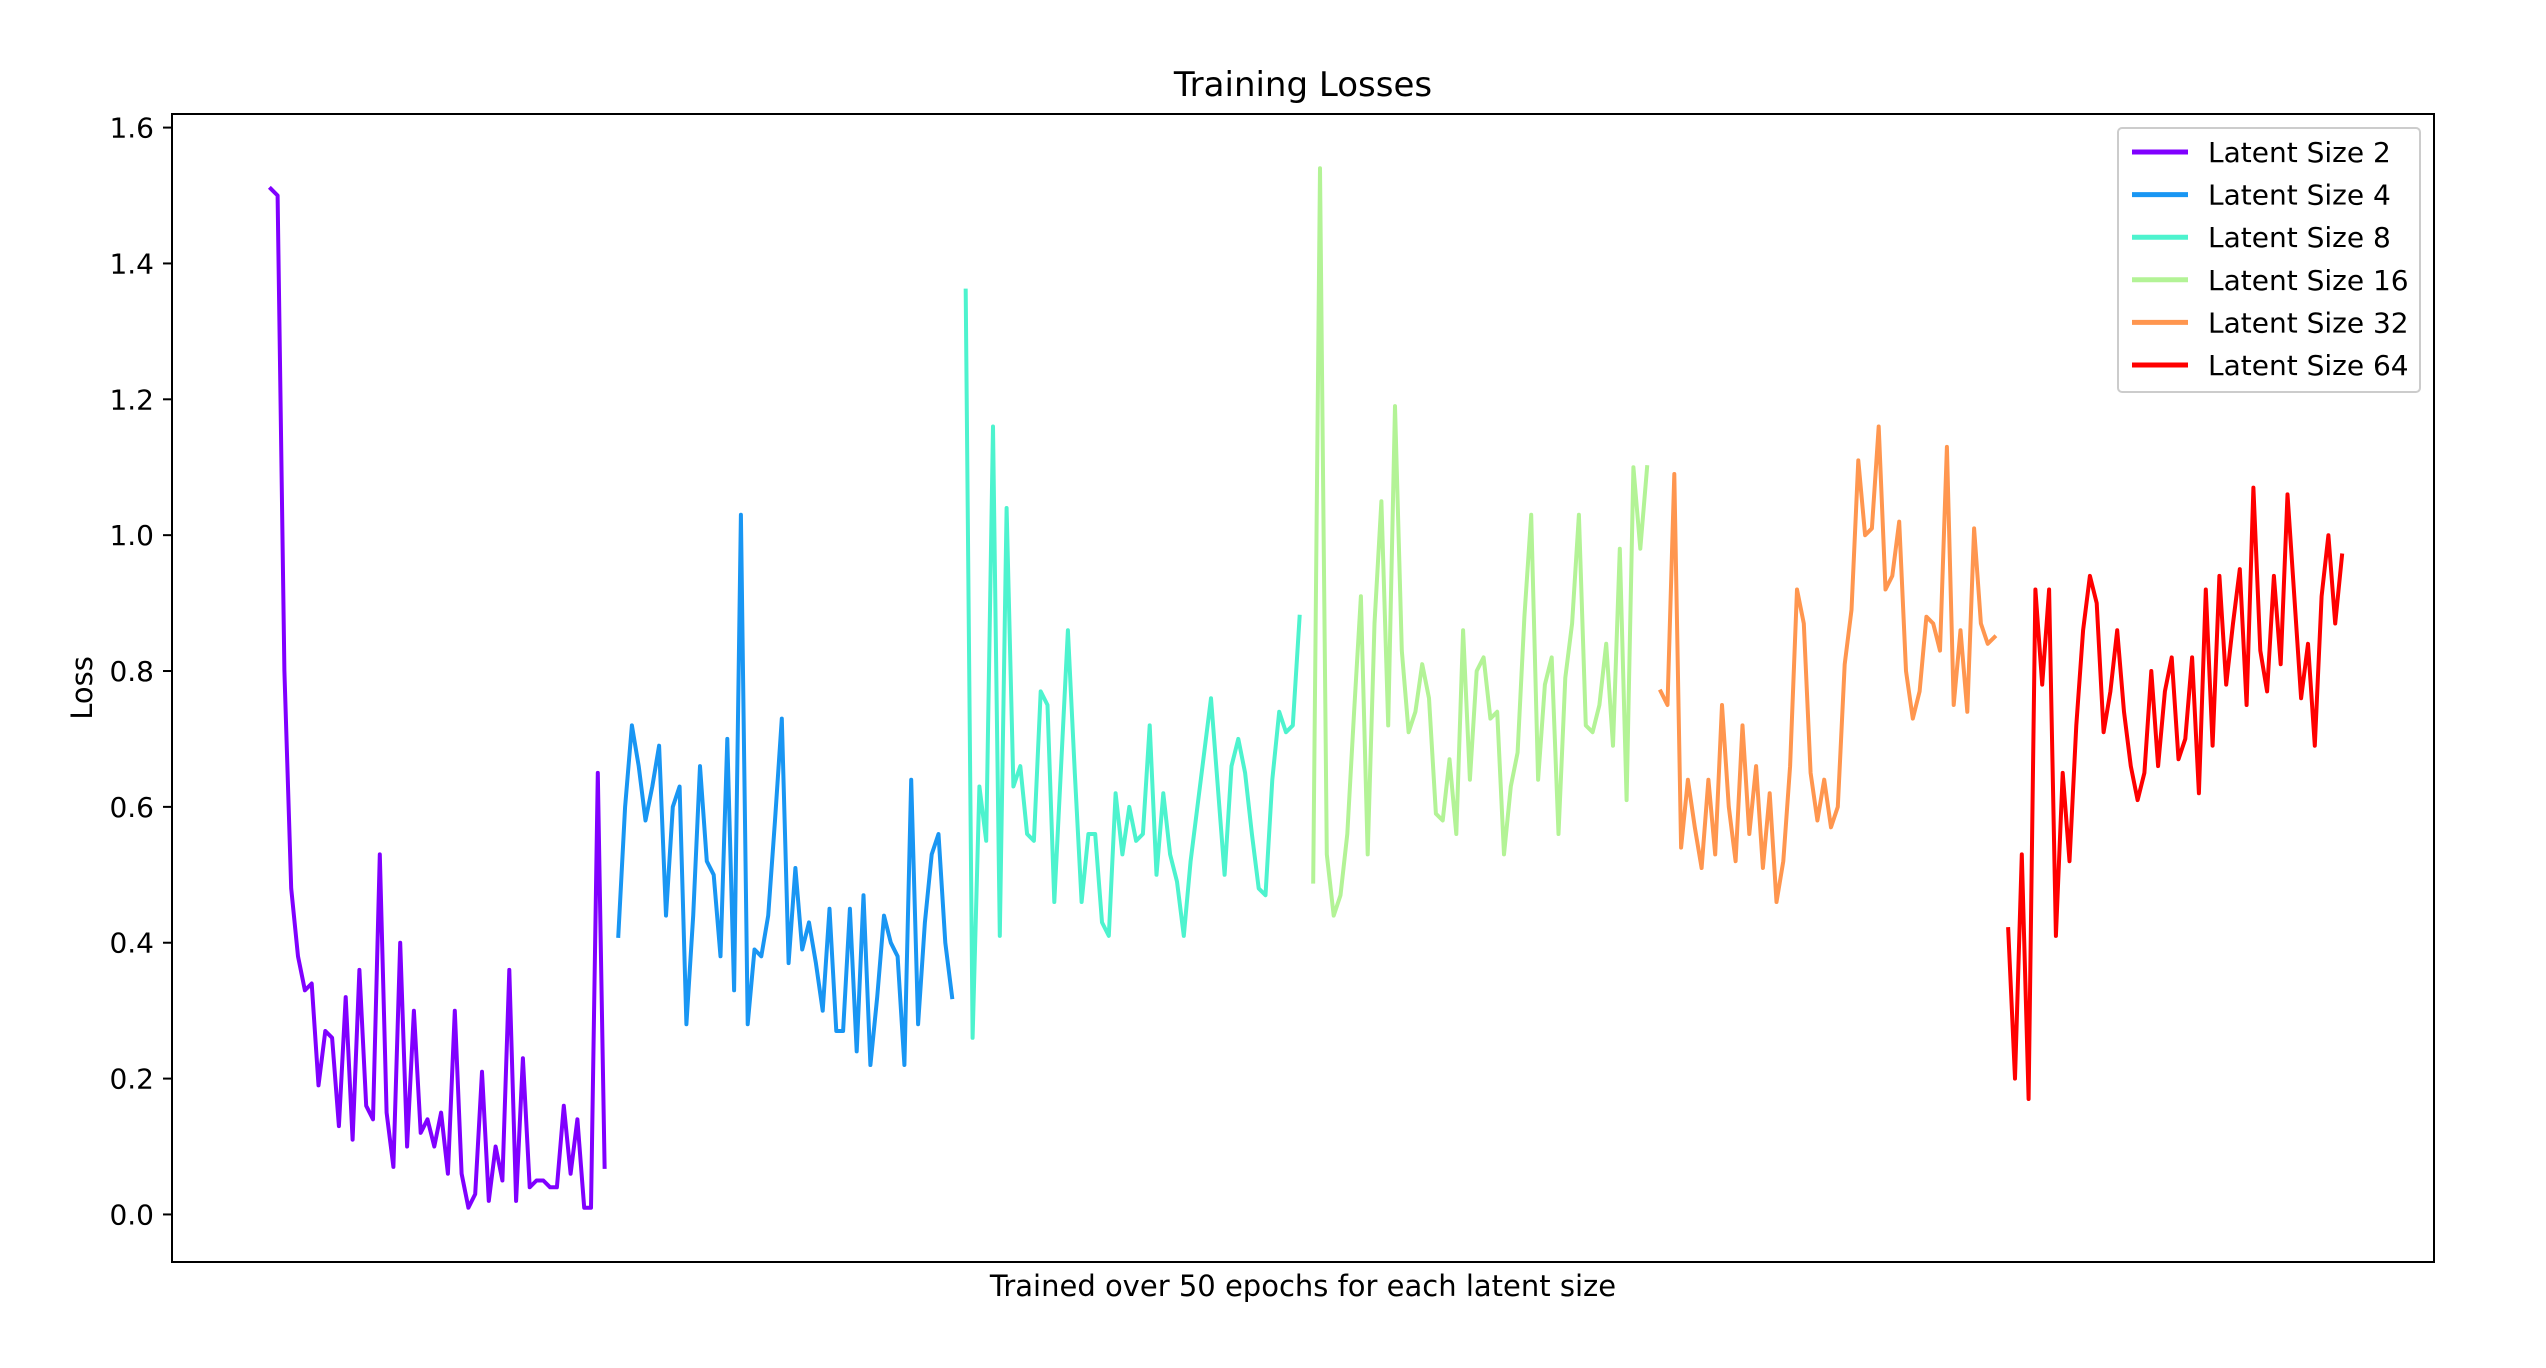 Image resolution: width=2546 pixels, height=1368 pixels. Describe the element at coordinates (131, 943) in the screenshot. I see `y-tick-label: 0.4` at that location.